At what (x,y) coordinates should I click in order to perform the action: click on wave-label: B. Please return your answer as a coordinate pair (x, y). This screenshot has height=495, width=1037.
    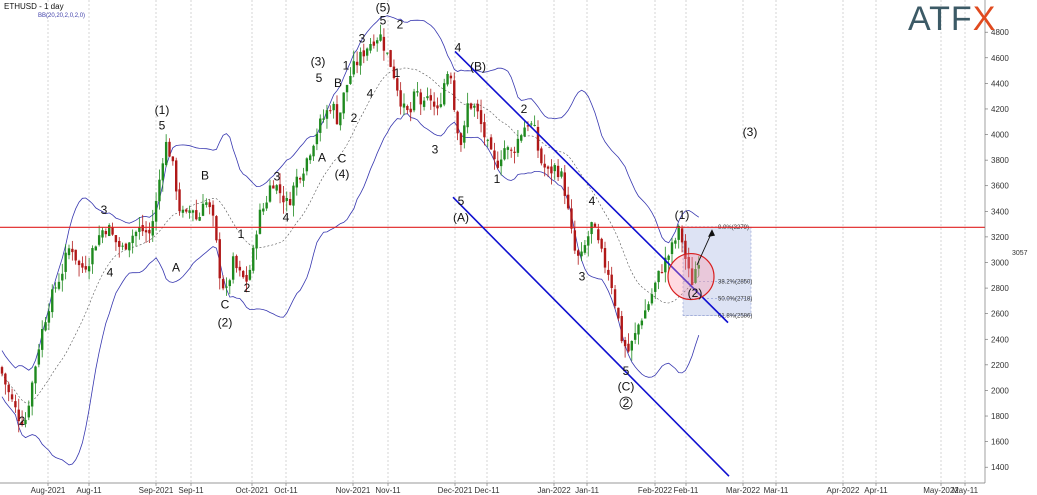
    Looking at the image, I should click on (205, 175).